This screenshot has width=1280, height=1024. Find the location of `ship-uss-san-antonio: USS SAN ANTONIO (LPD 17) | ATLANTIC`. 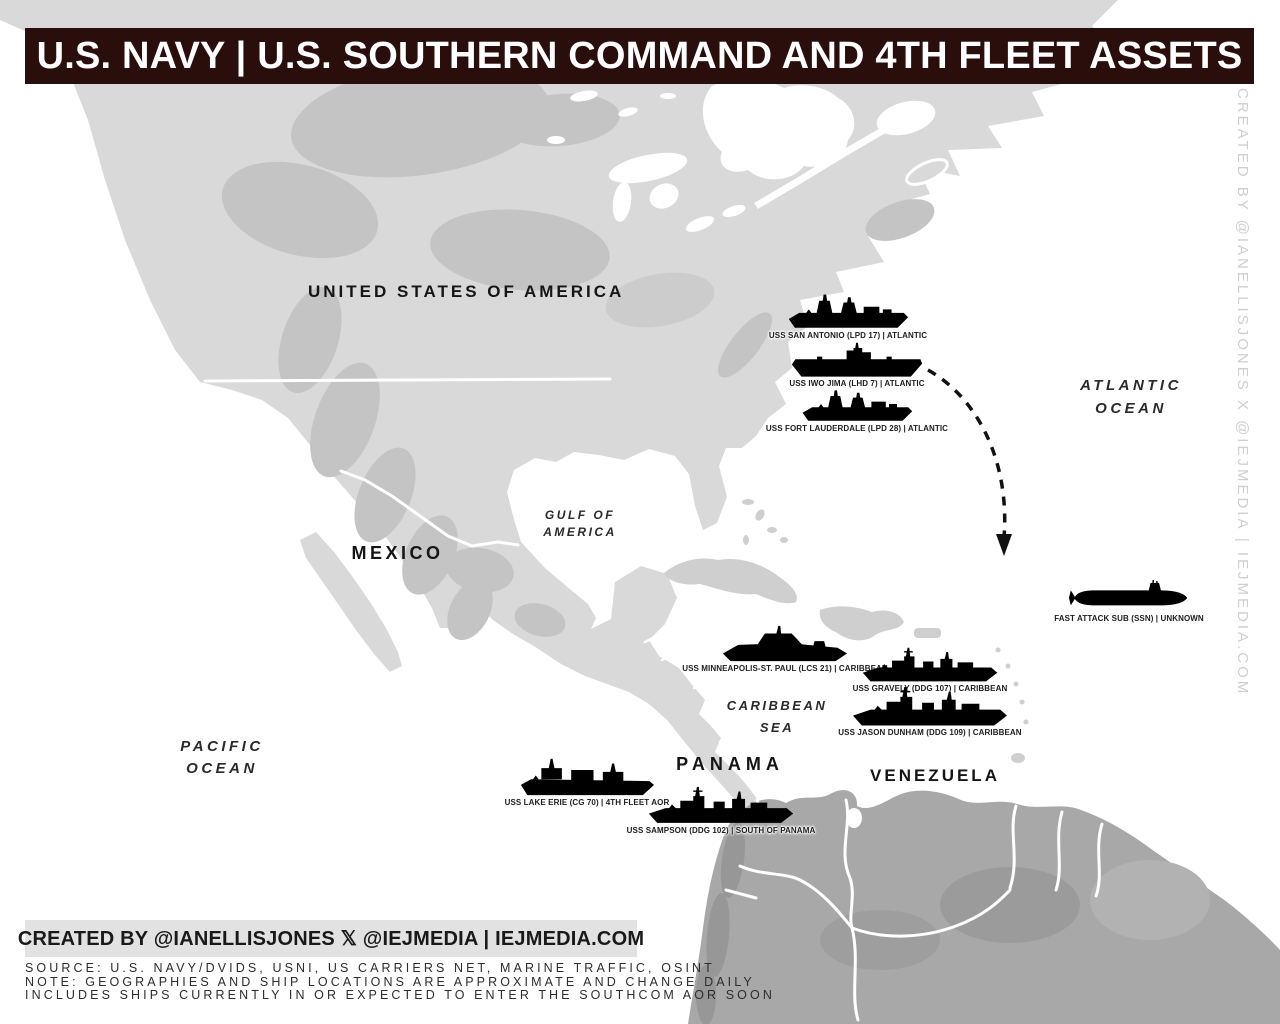

ship-uss-san-antonio: USS SAN ANTONIO (LPD 17) | ATLANTIC is located at coordinates (848, 316).